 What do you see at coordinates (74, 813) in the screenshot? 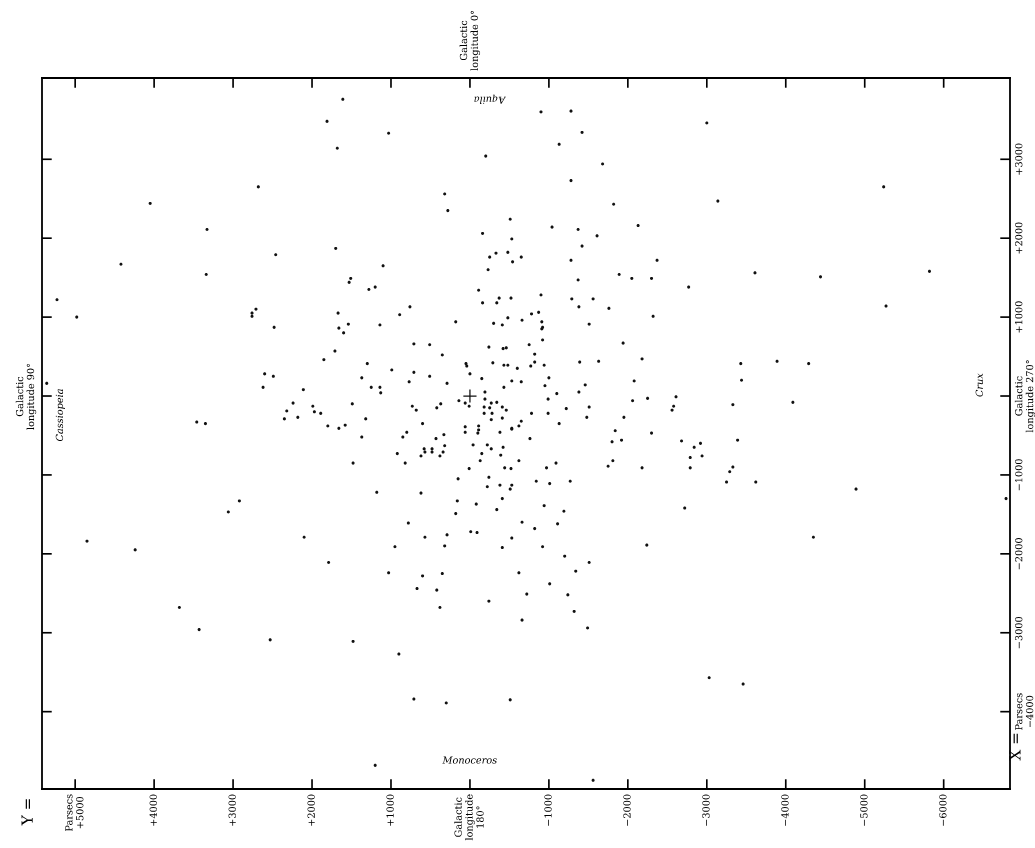
I see `x-tick-label: Parsecs +5000` at bounding box center [74, 813].